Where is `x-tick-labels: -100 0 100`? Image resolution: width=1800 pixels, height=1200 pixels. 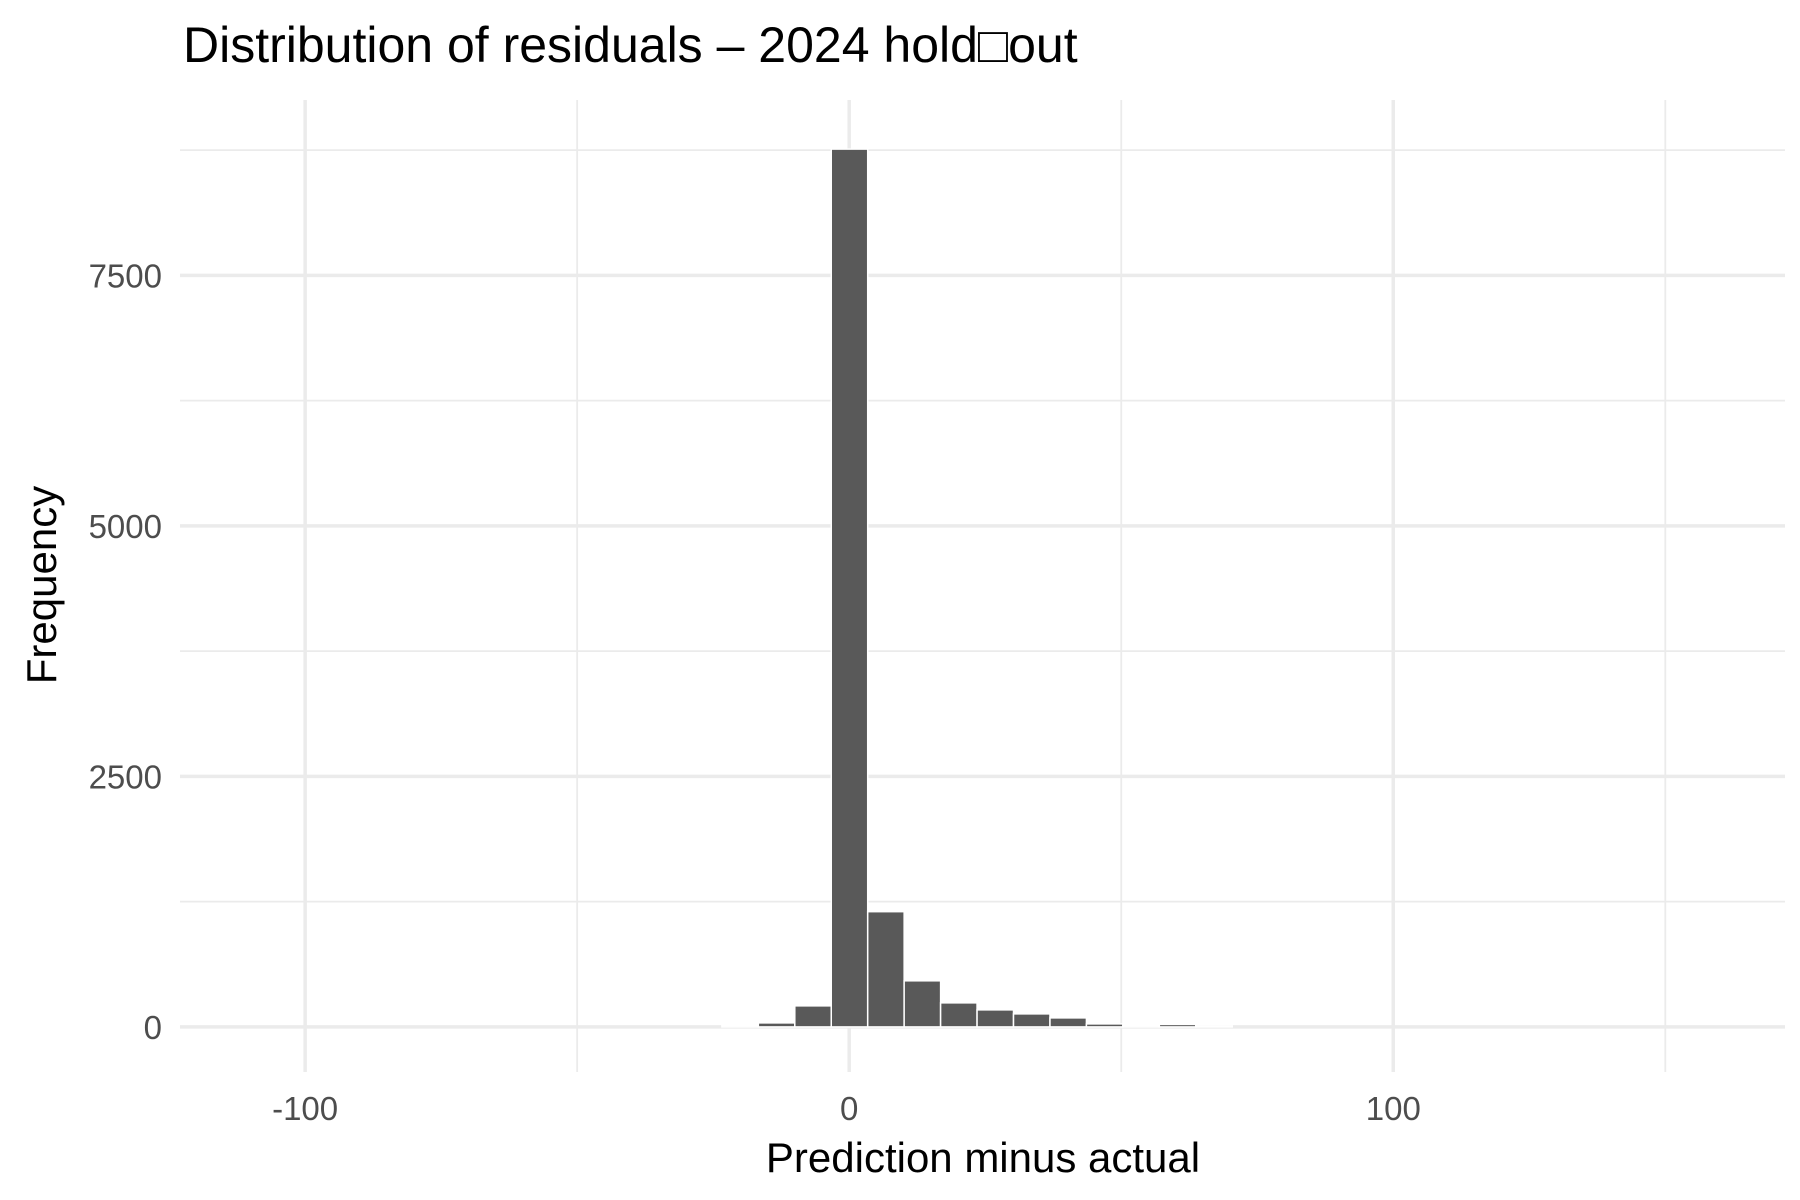
x-tick-labels: -100 0 100 is located at coordinates (846, 1108).